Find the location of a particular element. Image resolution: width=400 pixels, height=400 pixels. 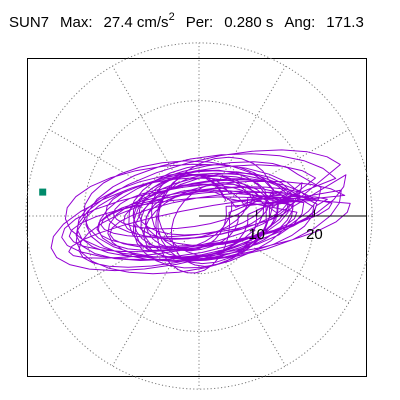

max-amplitude-marker is located at coordinates (43, 192).